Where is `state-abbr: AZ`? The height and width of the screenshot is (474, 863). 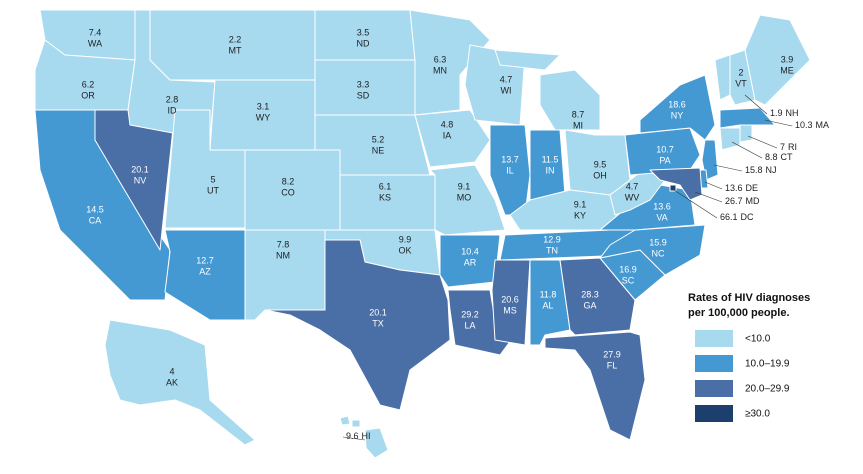 state-abbr: AZ is located at coordinates (205, 271).